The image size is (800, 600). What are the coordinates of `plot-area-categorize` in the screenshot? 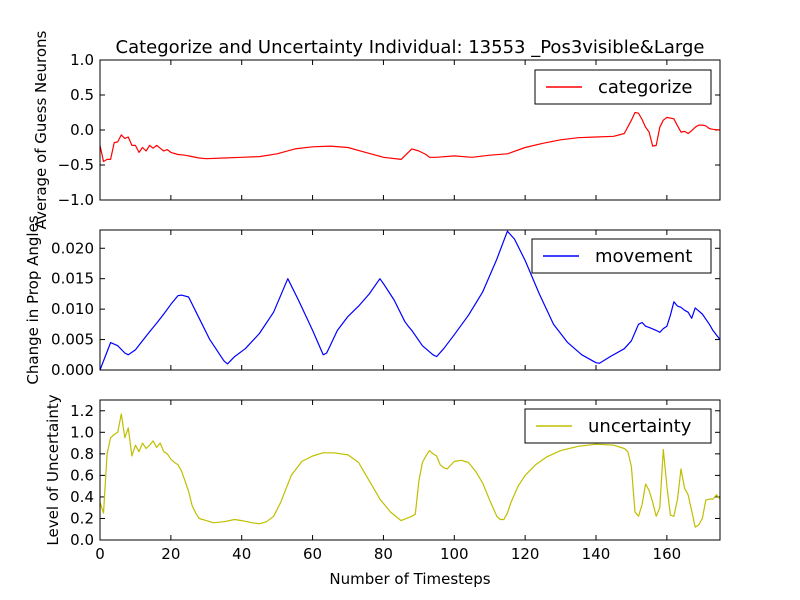 It's located at (410, 137).